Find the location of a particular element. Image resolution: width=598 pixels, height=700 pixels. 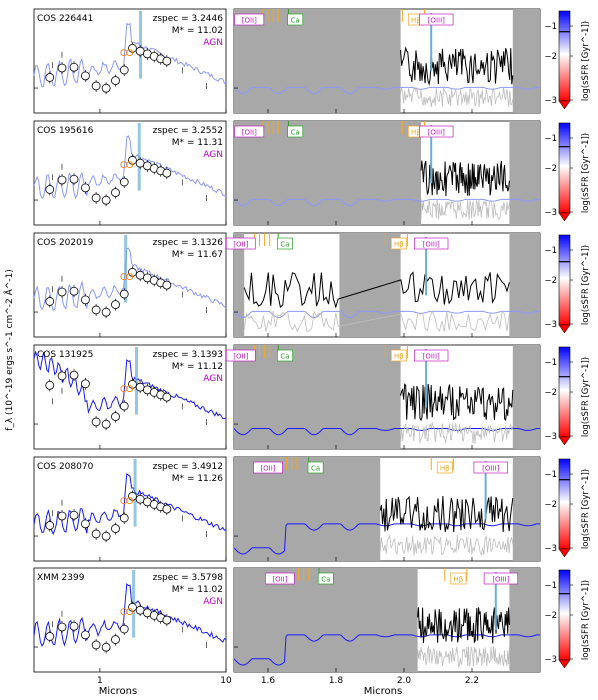

x-tick-label: 2.0 is located at coordinates (404, 681).